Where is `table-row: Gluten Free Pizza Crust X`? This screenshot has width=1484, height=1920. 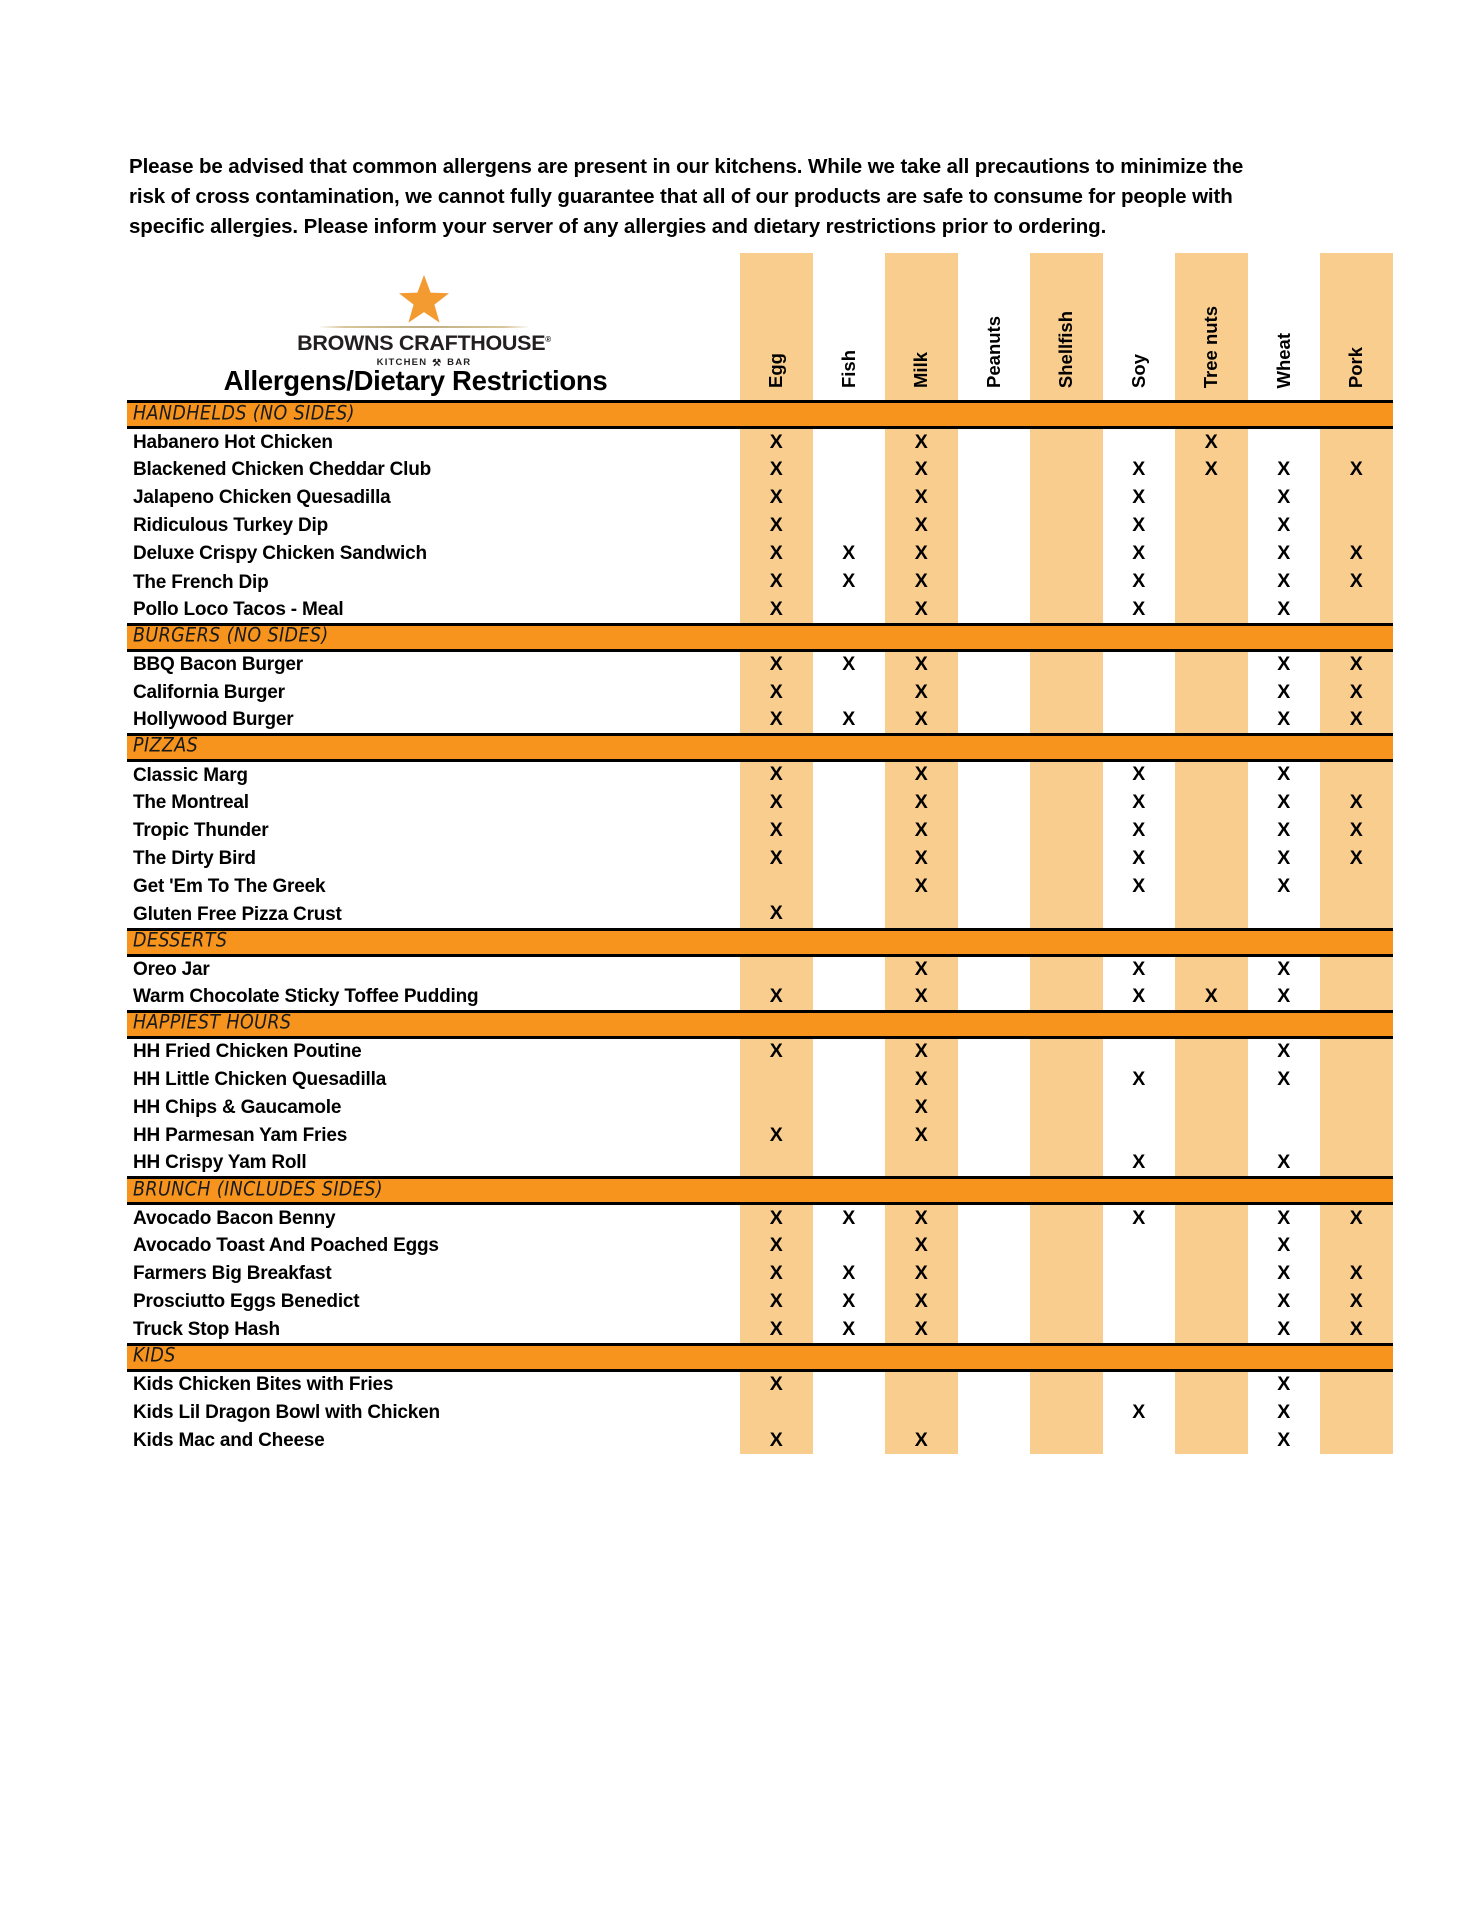
table-row: Gluten Free Pizza Crust X is located at coordinates (760, 914).